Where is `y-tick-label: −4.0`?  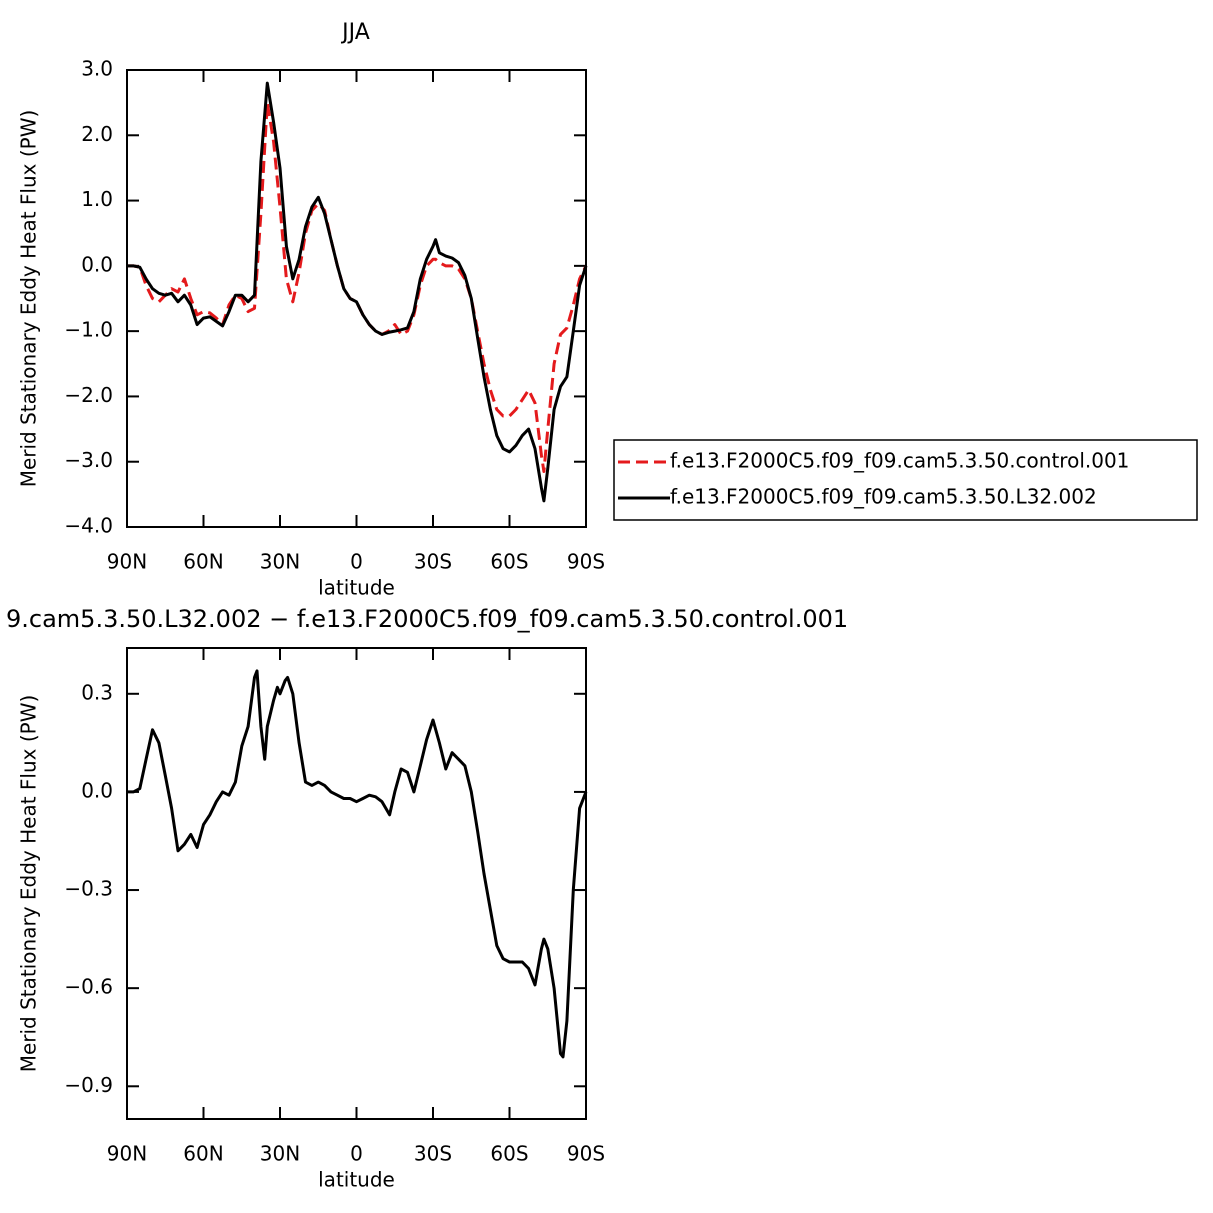
y-tick-label: −4.0 is located at coordinates (88, 526).